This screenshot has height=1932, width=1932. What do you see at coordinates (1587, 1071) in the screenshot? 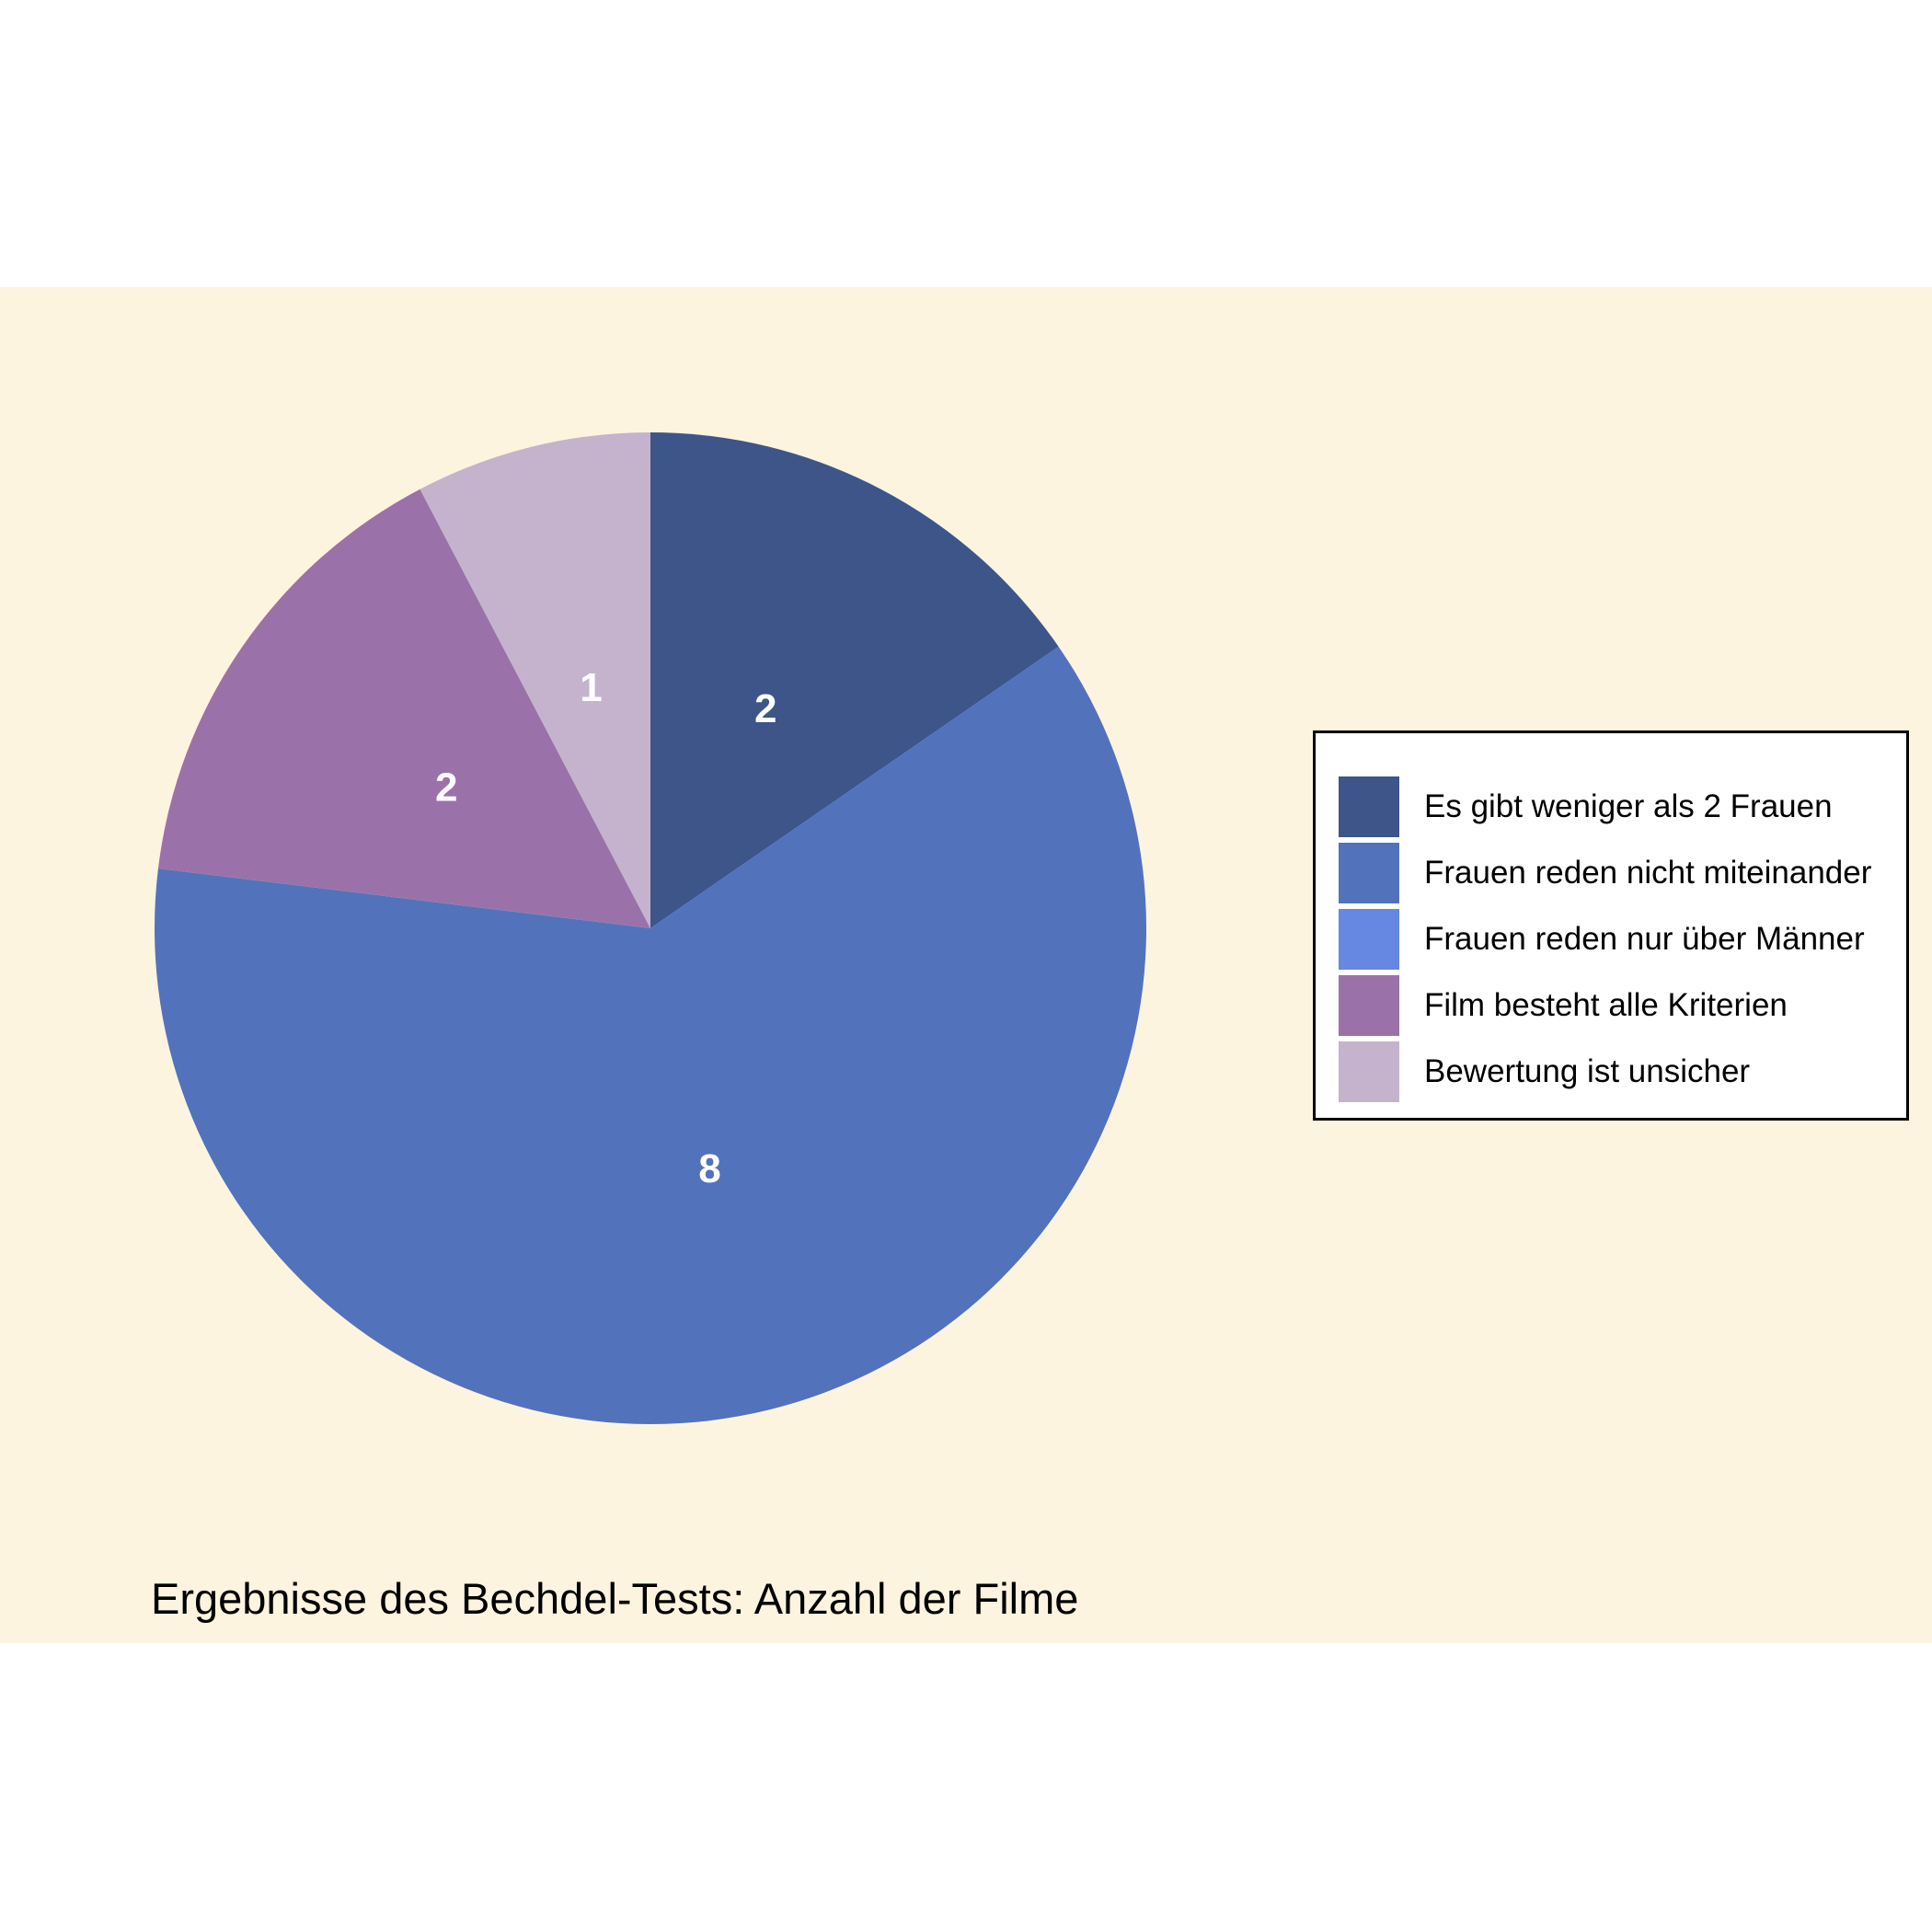
I see `legend-label: Bewertung ist unsicher` at bounding box center [1587, 1071].